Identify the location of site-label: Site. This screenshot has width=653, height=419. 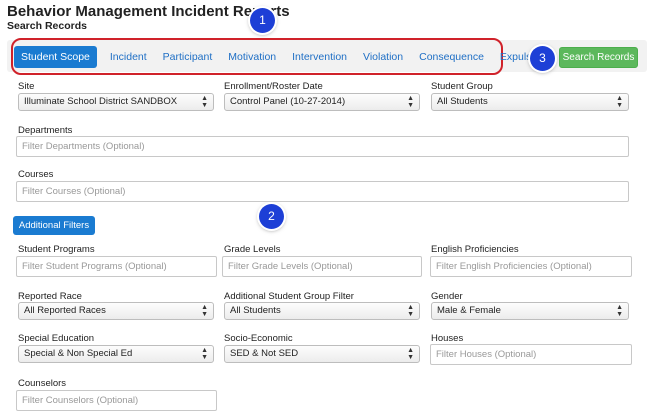
(26, 86).